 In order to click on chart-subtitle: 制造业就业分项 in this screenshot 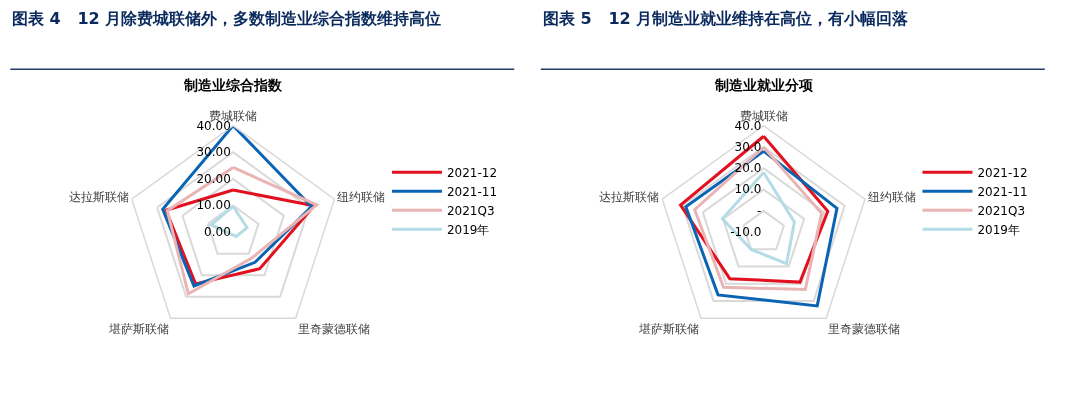, I will do `click(764, 85)`.